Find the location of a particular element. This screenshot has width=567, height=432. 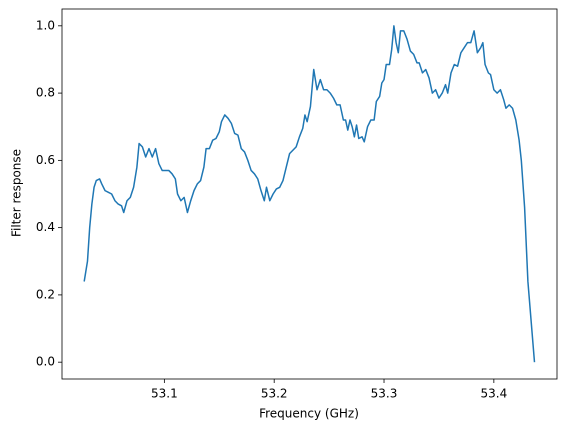

y-tick-label: 0.4 is located at coordinates (45, 227).